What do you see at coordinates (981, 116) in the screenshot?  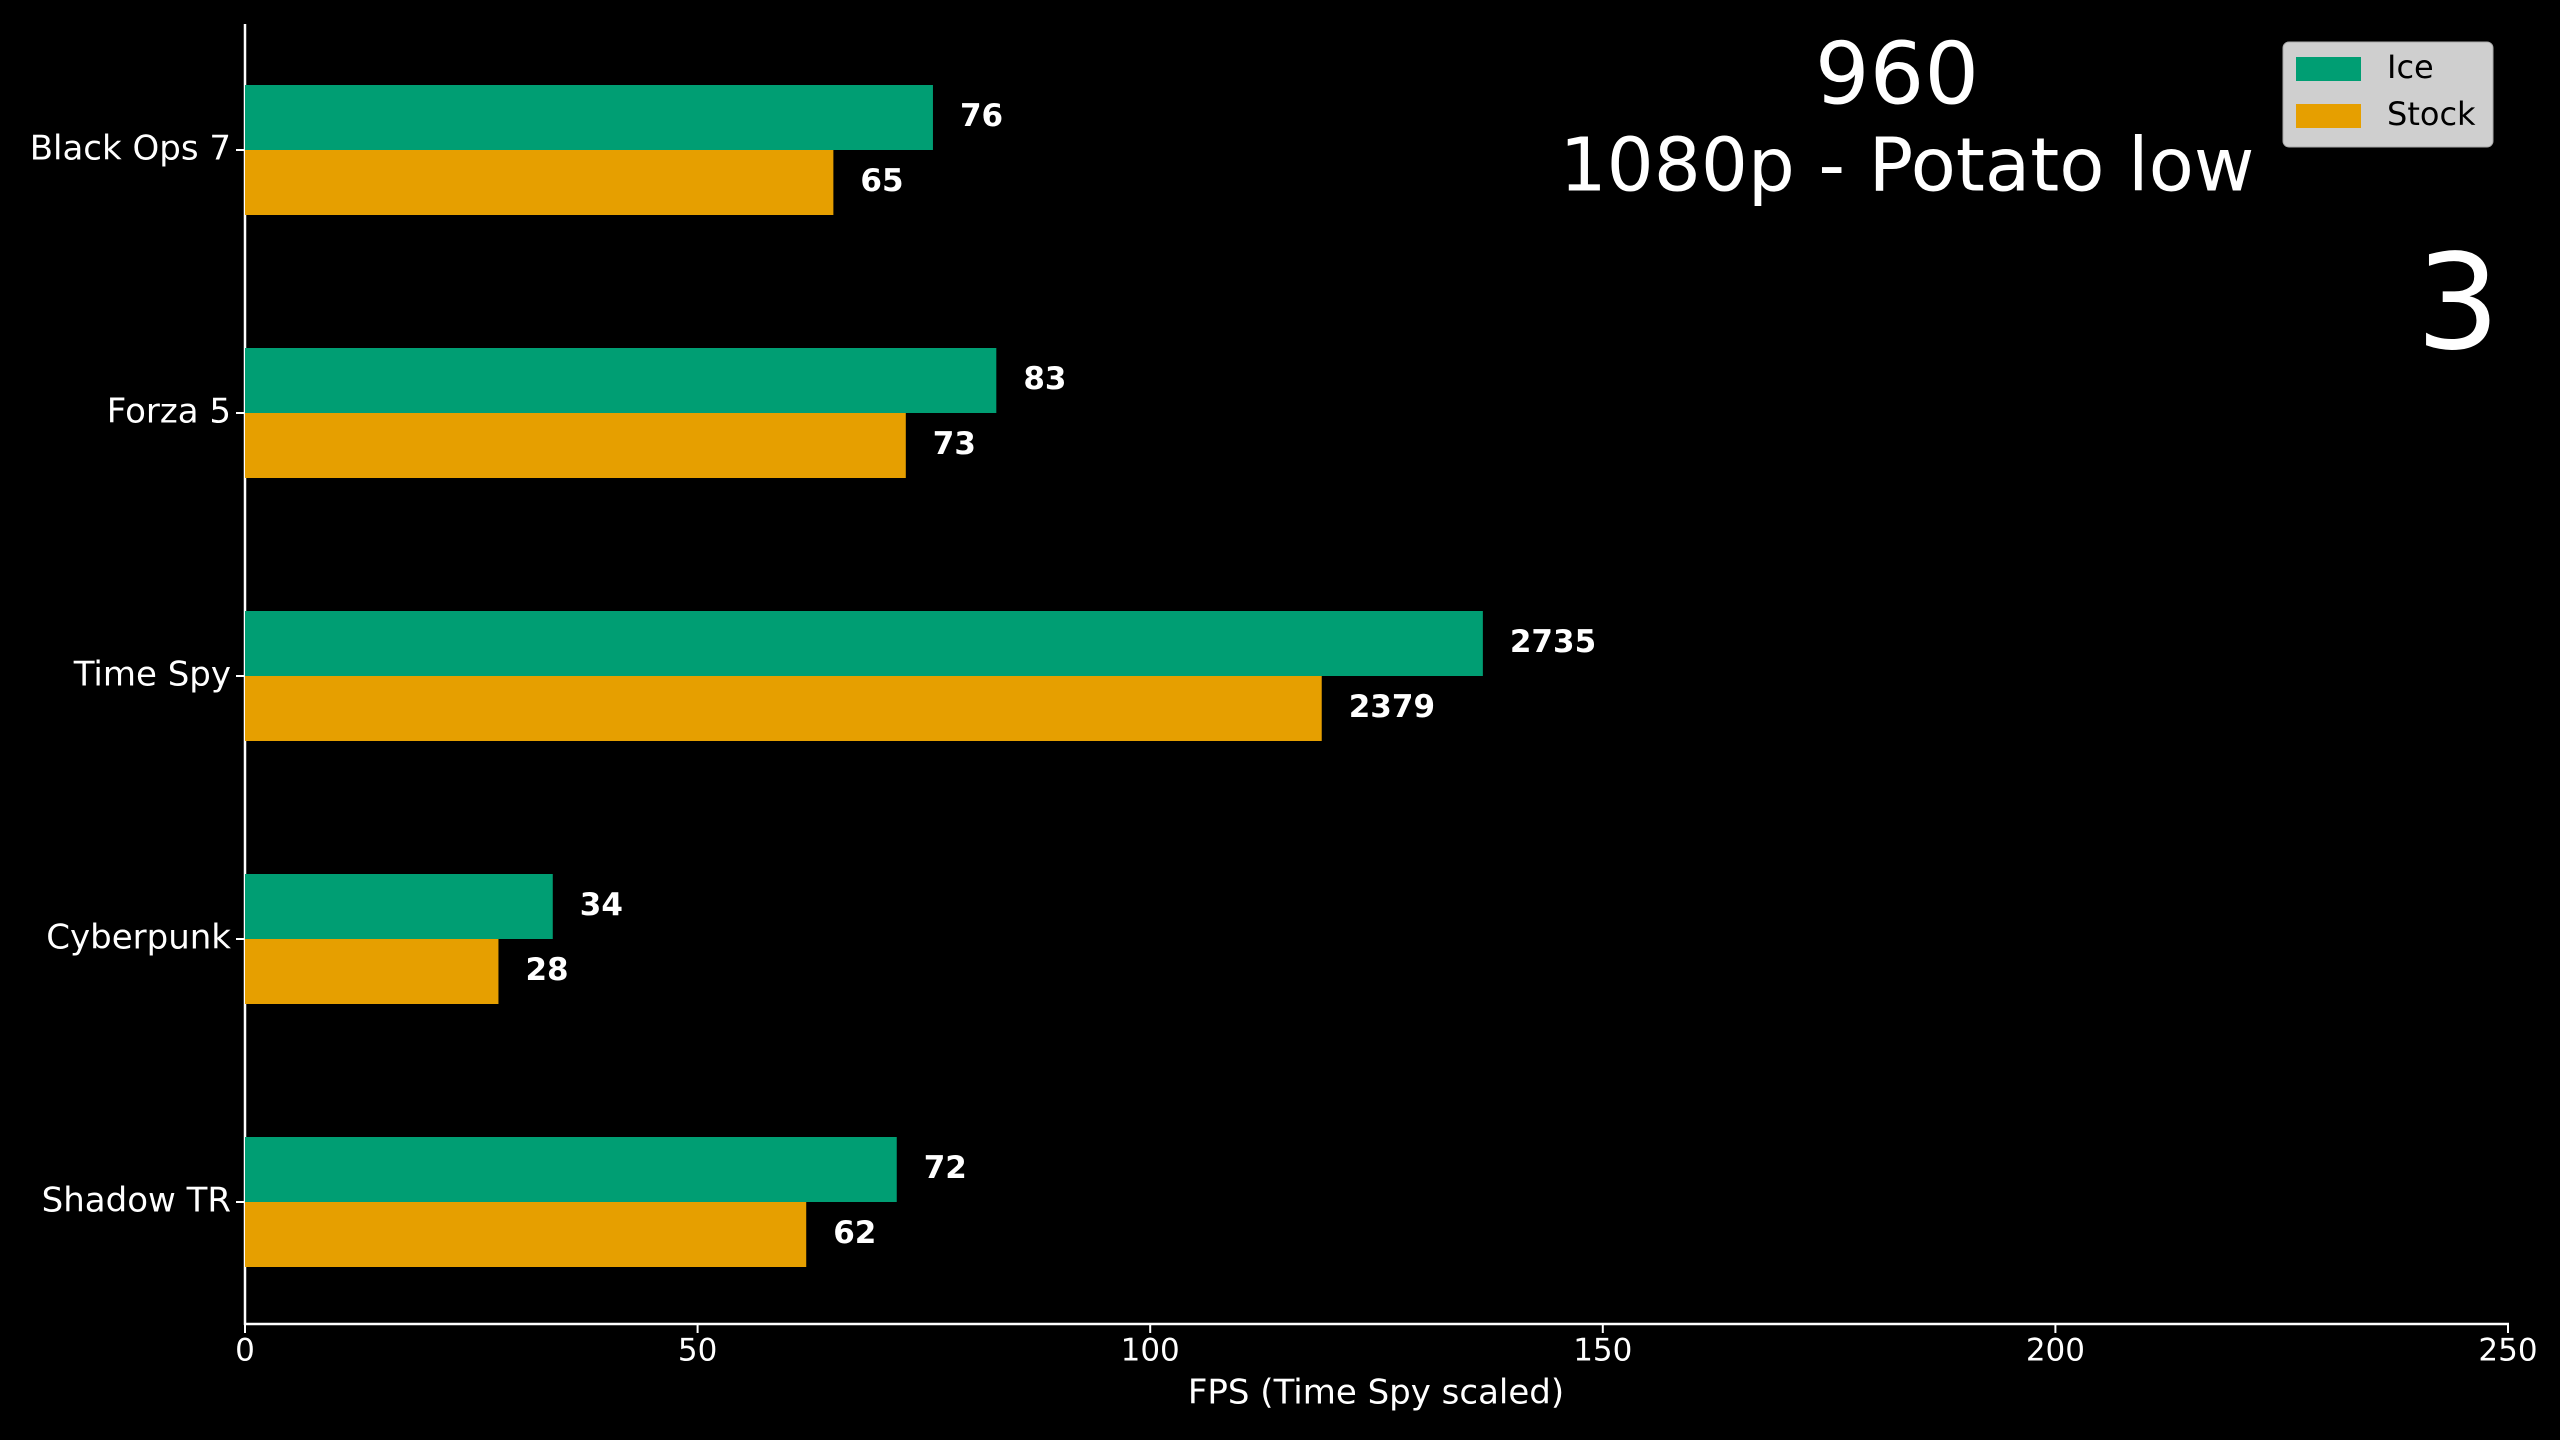 I see `value-label: 76` at bounding box center [981, 116].